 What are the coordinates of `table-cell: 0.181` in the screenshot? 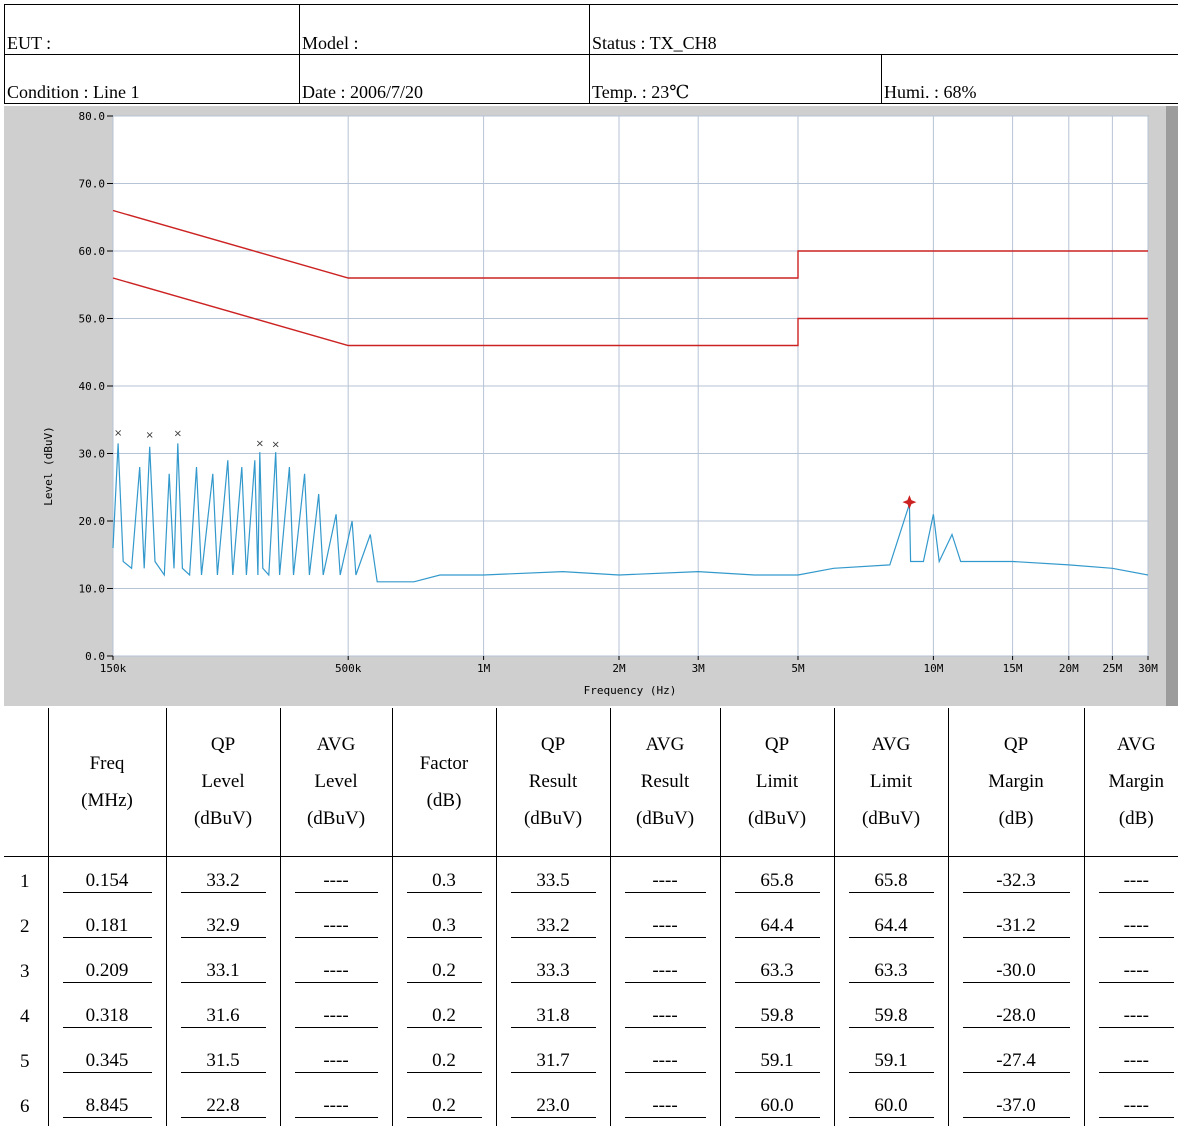 It's located at (106, 923).